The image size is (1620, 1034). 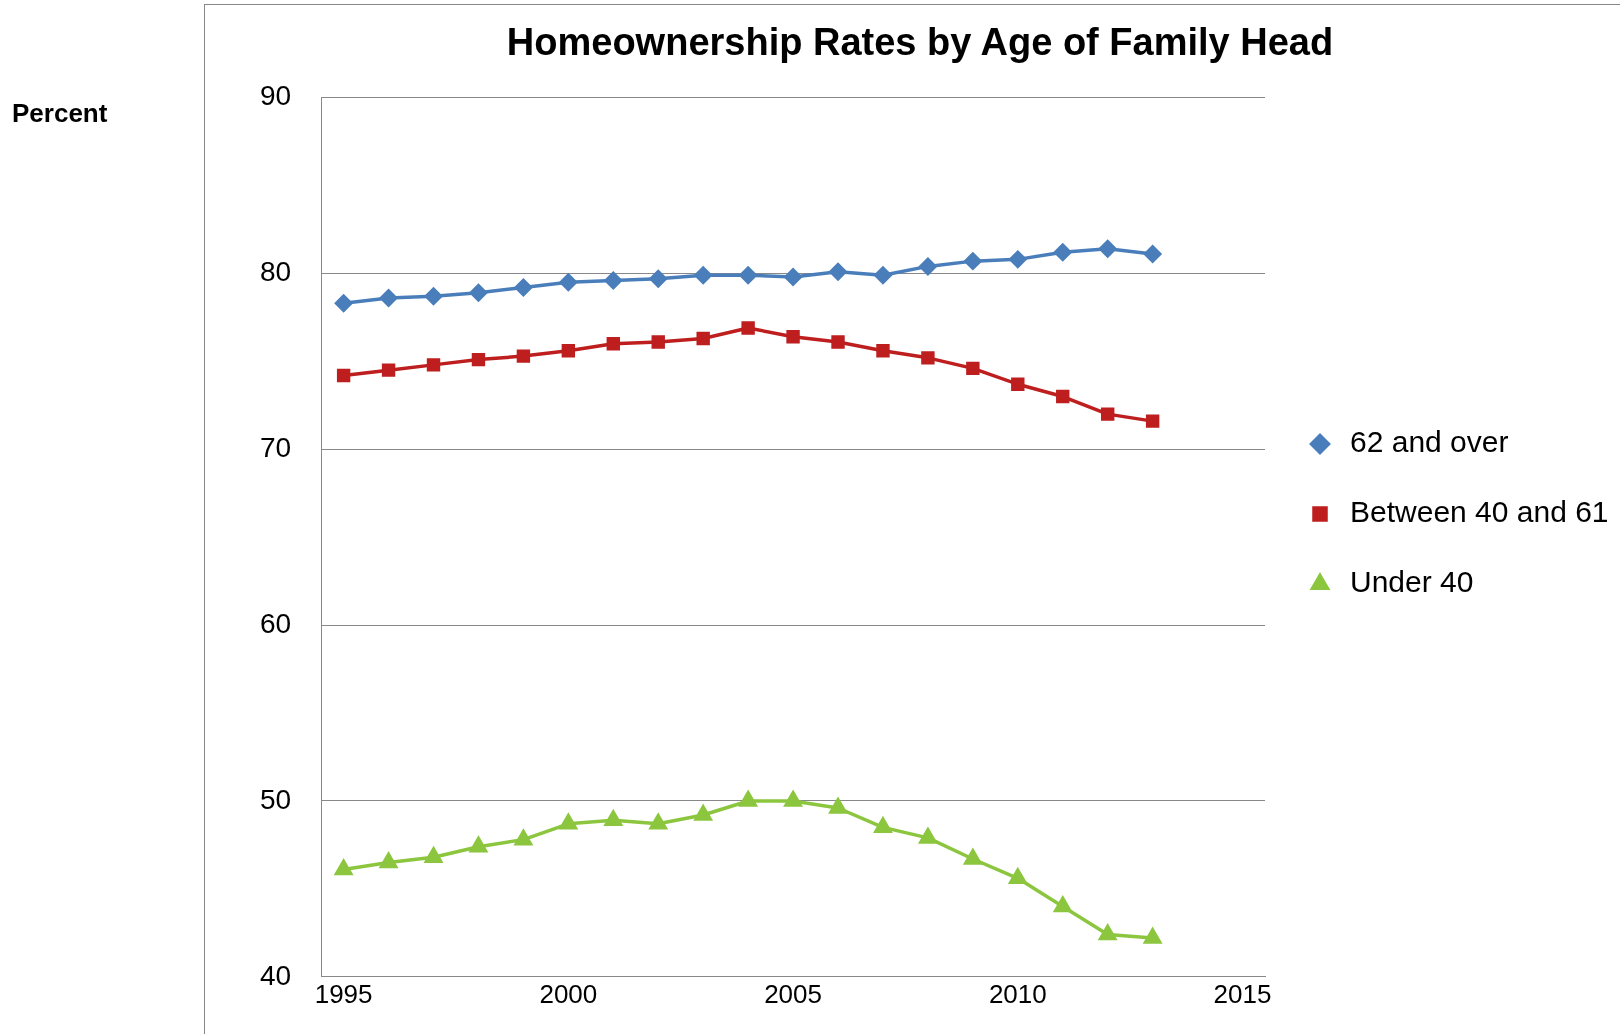 What do you see at coordinates (1242, 993) in the screenshot?
I see `x-tick-label: 2015` at bounding box center [1242, 993].